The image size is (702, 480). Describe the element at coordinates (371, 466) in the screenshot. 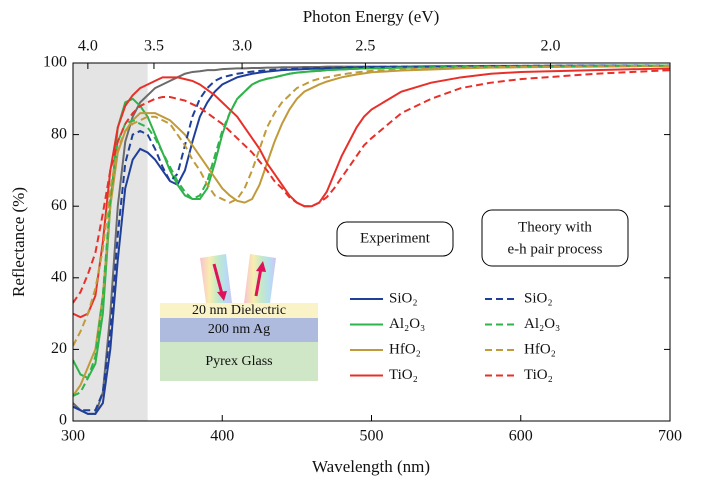

I see `x-axis-label: Wavelength (nm)` at that location.